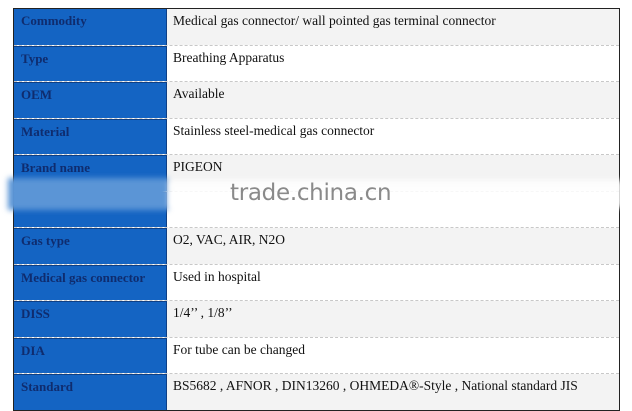 The image size is (632, 411). I want to click on row-value: PIGEON, so click(393, 173).